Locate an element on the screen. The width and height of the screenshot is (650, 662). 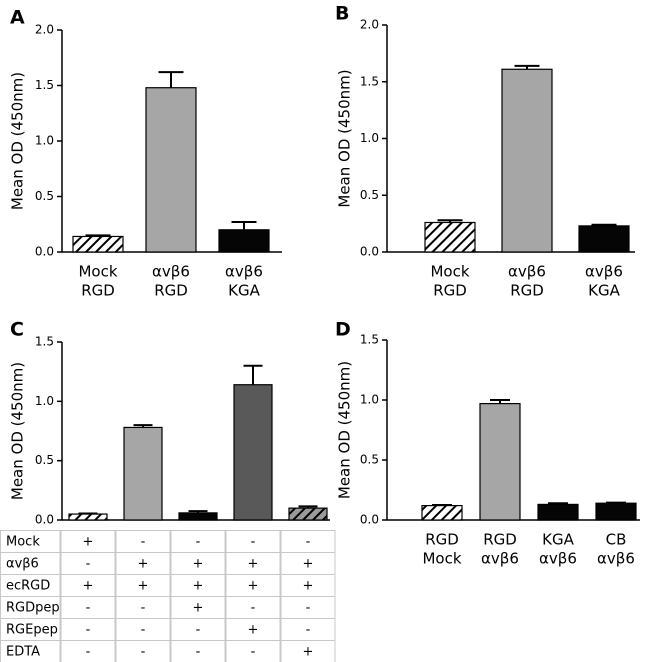
panel-label: D is located at coordinates (343, 330).